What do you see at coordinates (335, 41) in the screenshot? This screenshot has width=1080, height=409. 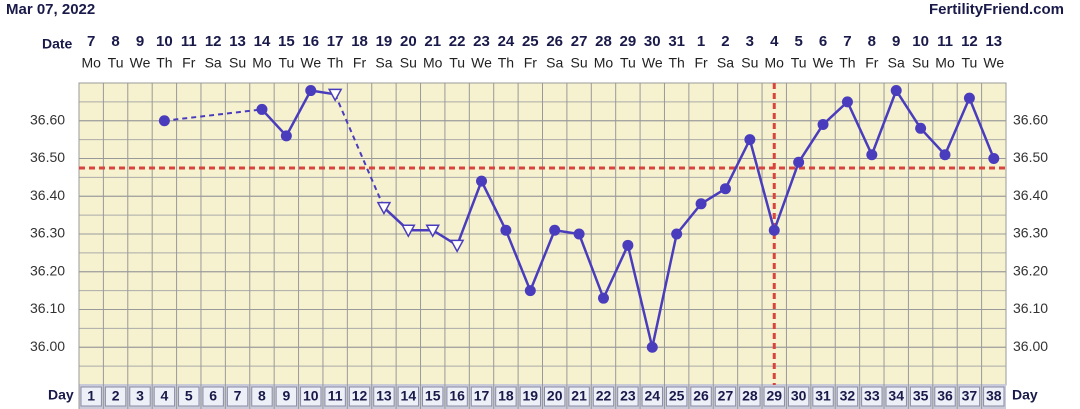 I see `date-label: 17` at bounding box center [335, 41].